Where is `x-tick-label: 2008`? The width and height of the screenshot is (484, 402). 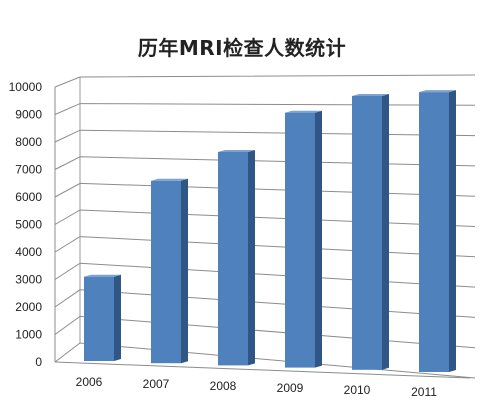
x-tick-label: 2008 is located at coordinates (223, 386).